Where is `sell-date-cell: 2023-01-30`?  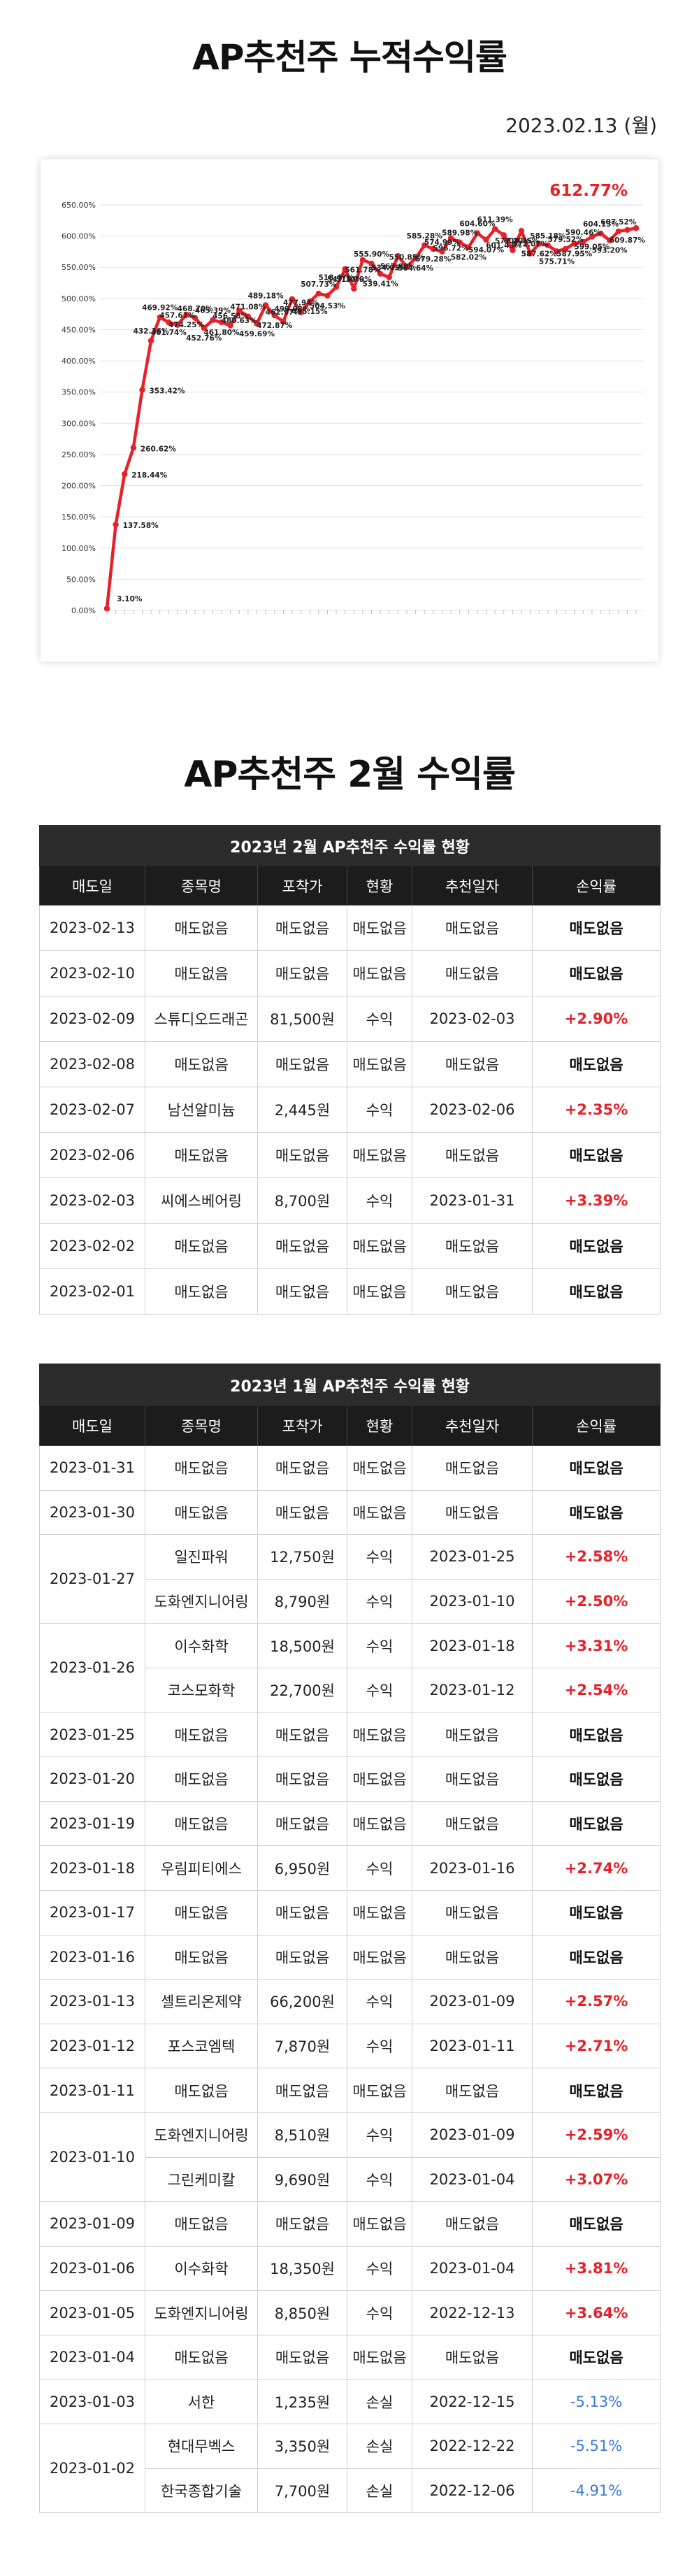
sell-date-cell: 2023-01-30 is located at coordinates (92, 1512).